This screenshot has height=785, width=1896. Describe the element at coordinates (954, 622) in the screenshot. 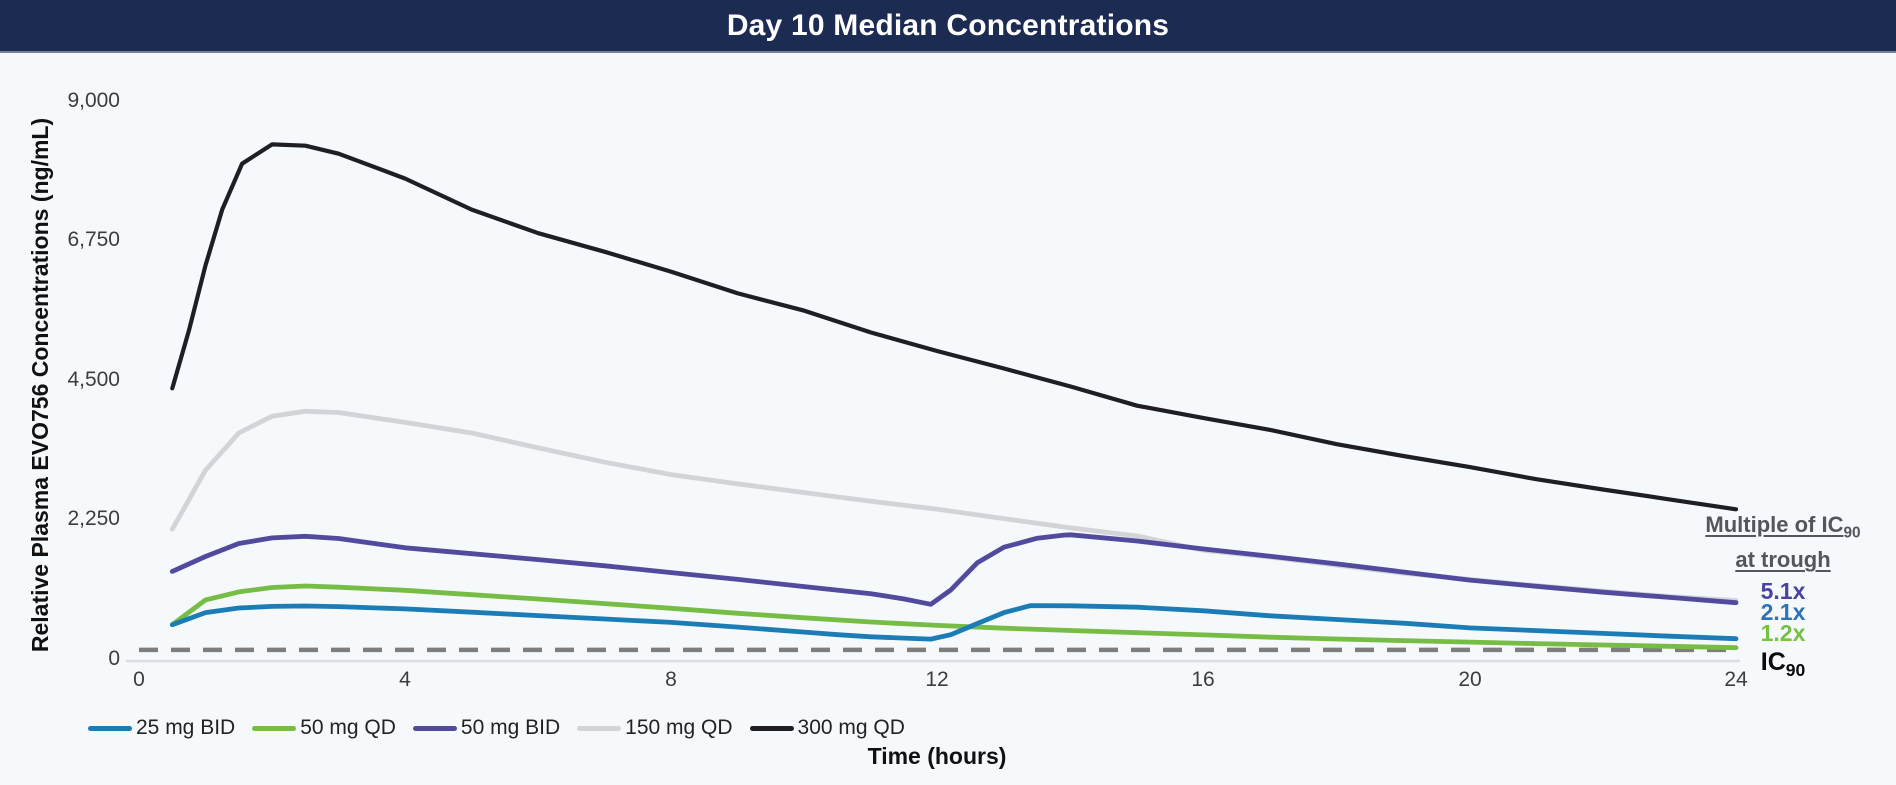

I see `series-line-25-mg-bid` at that location.